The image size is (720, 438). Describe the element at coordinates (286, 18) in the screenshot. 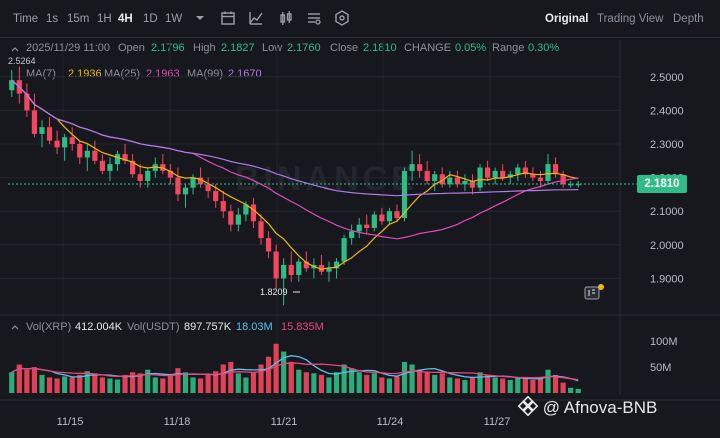

I see `candle-type-icon` at that location.